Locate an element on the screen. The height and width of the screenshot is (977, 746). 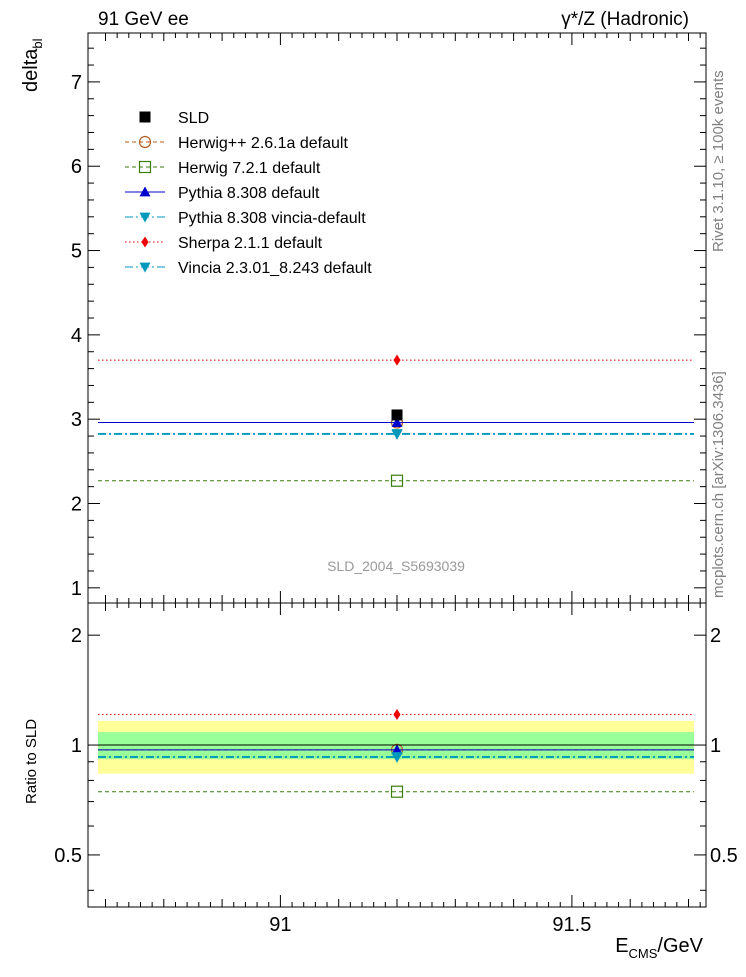
legend-marker-pythia is located at coordinates (145, 191).